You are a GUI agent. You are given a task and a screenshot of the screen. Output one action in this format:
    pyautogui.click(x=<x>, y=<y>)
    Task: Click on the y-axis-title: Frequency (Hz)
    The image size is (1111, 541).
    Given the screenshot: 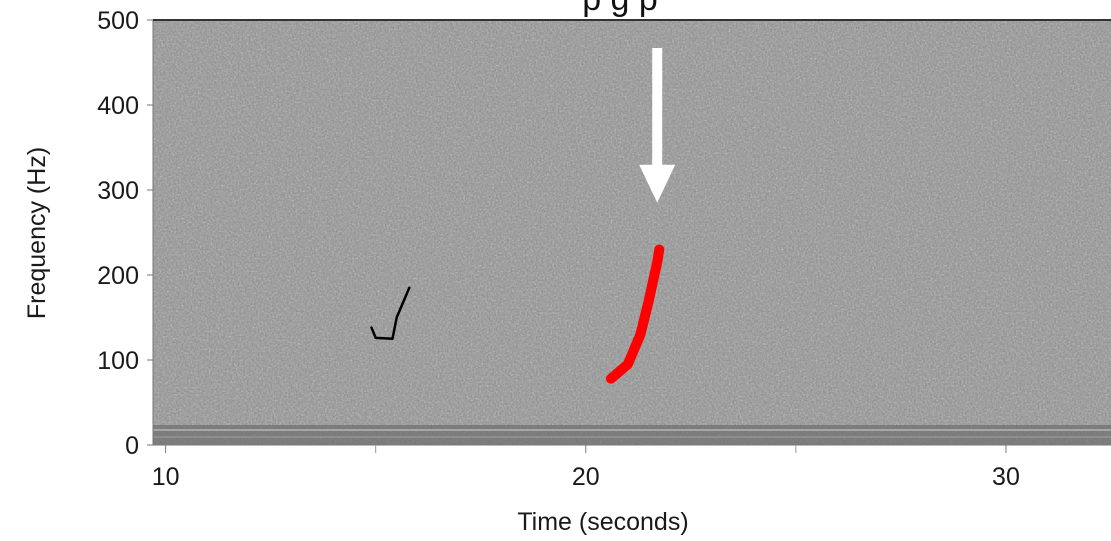 What is the action you would take?
    pyautogui.click(x=37, y=233)
    